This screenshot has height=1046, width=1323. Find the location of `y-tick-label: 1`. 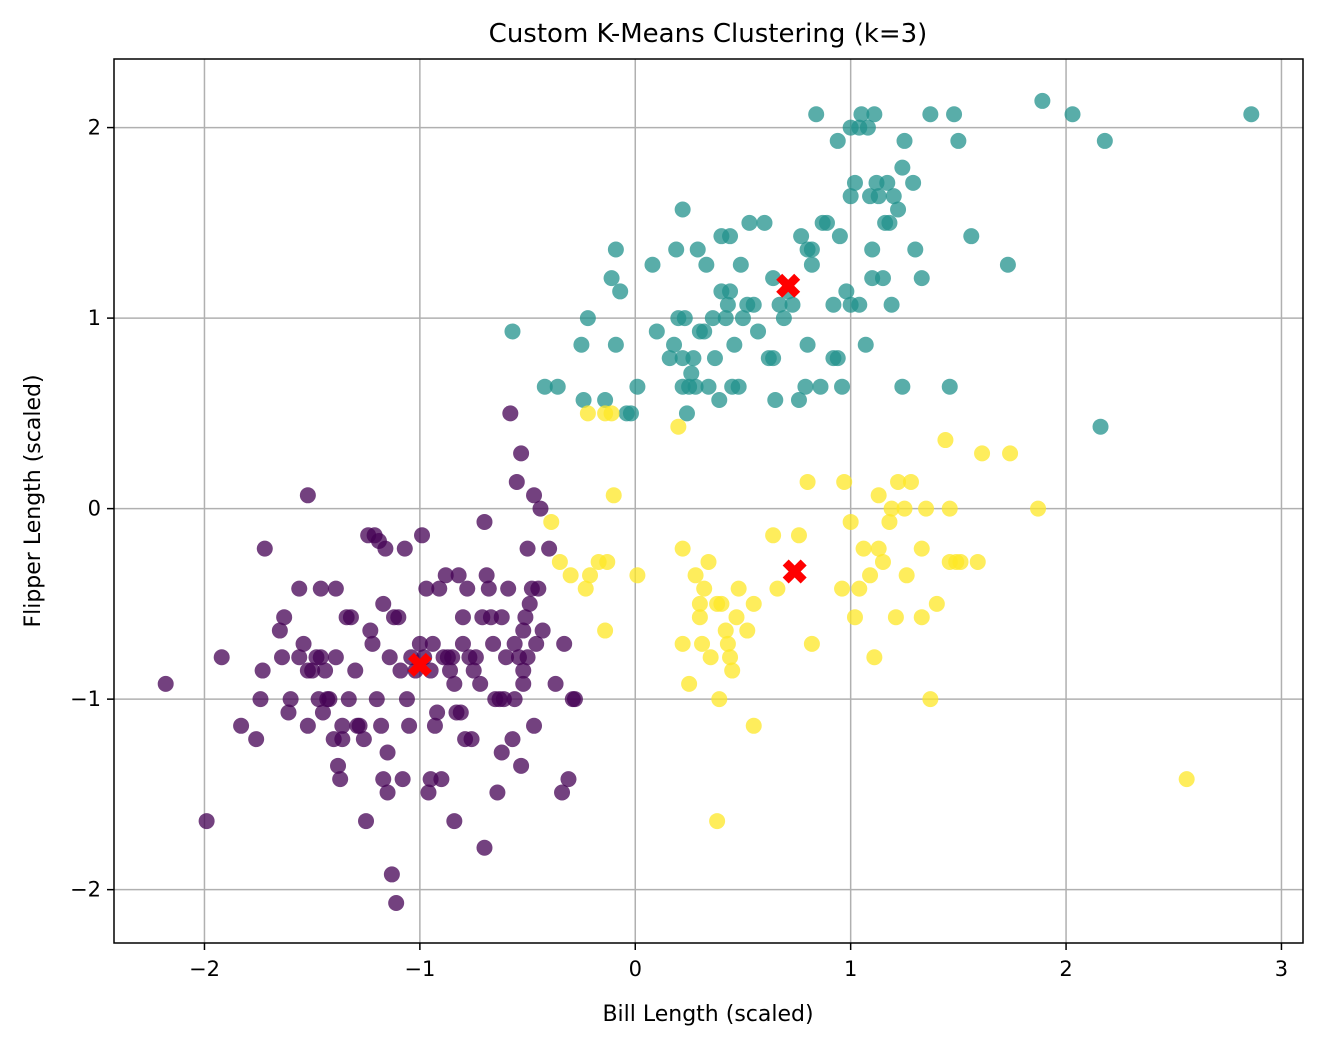

y-tick-label: 1 is located at coordinates (94, 318).